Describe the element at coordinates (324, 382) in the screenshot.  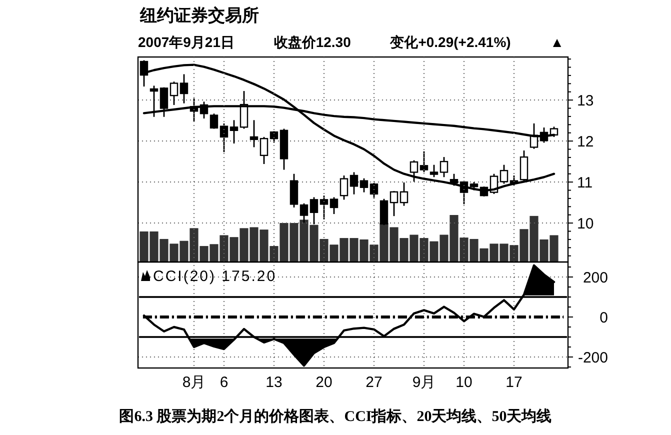
I see `x-tick-label: 20` at that location.